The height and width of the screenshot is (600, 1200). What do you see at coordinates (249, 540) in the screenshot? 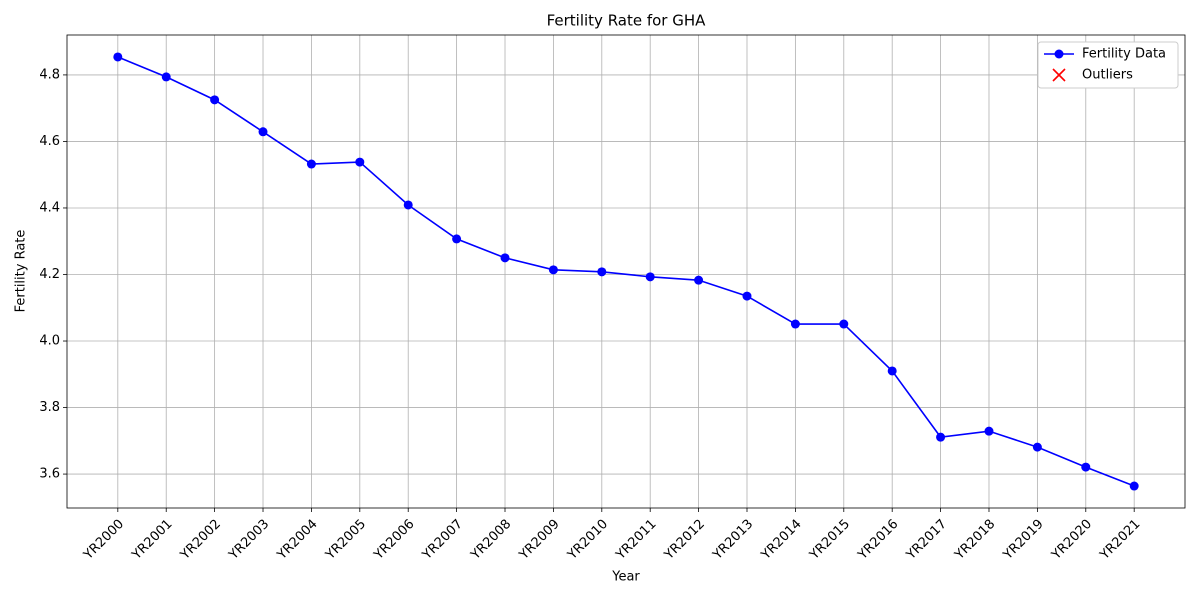
I see `x-tick-label: YR2003` at bounding box center [249, 540].